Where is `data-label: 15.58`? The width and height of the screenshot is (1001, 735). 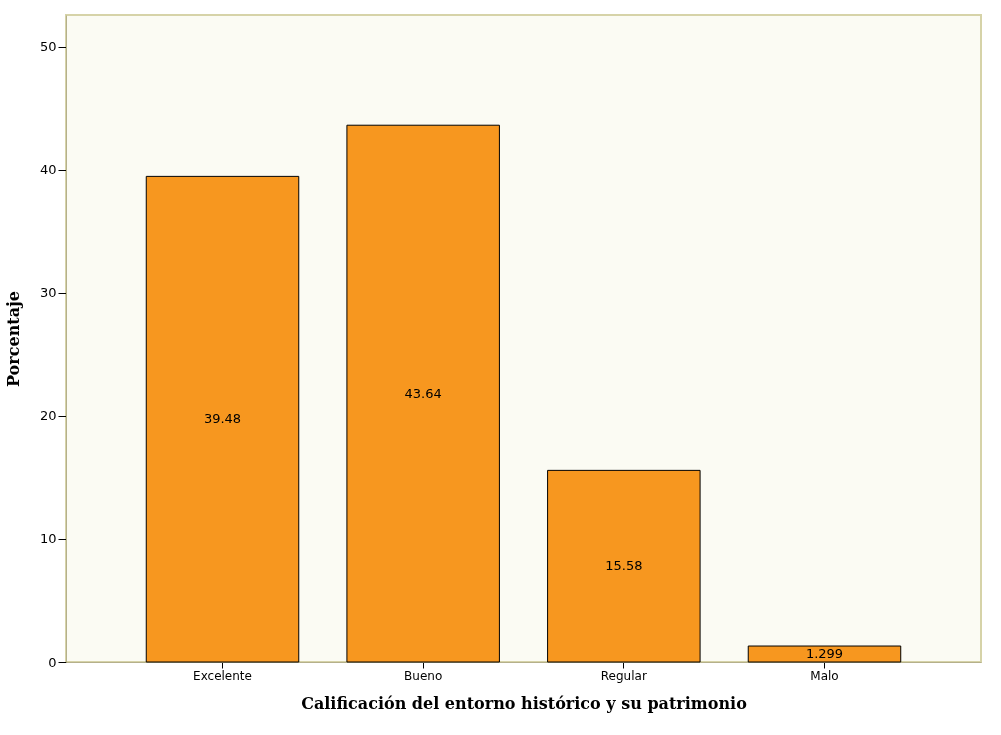 data-label: 15.58 is located at coordinates (624, 566).